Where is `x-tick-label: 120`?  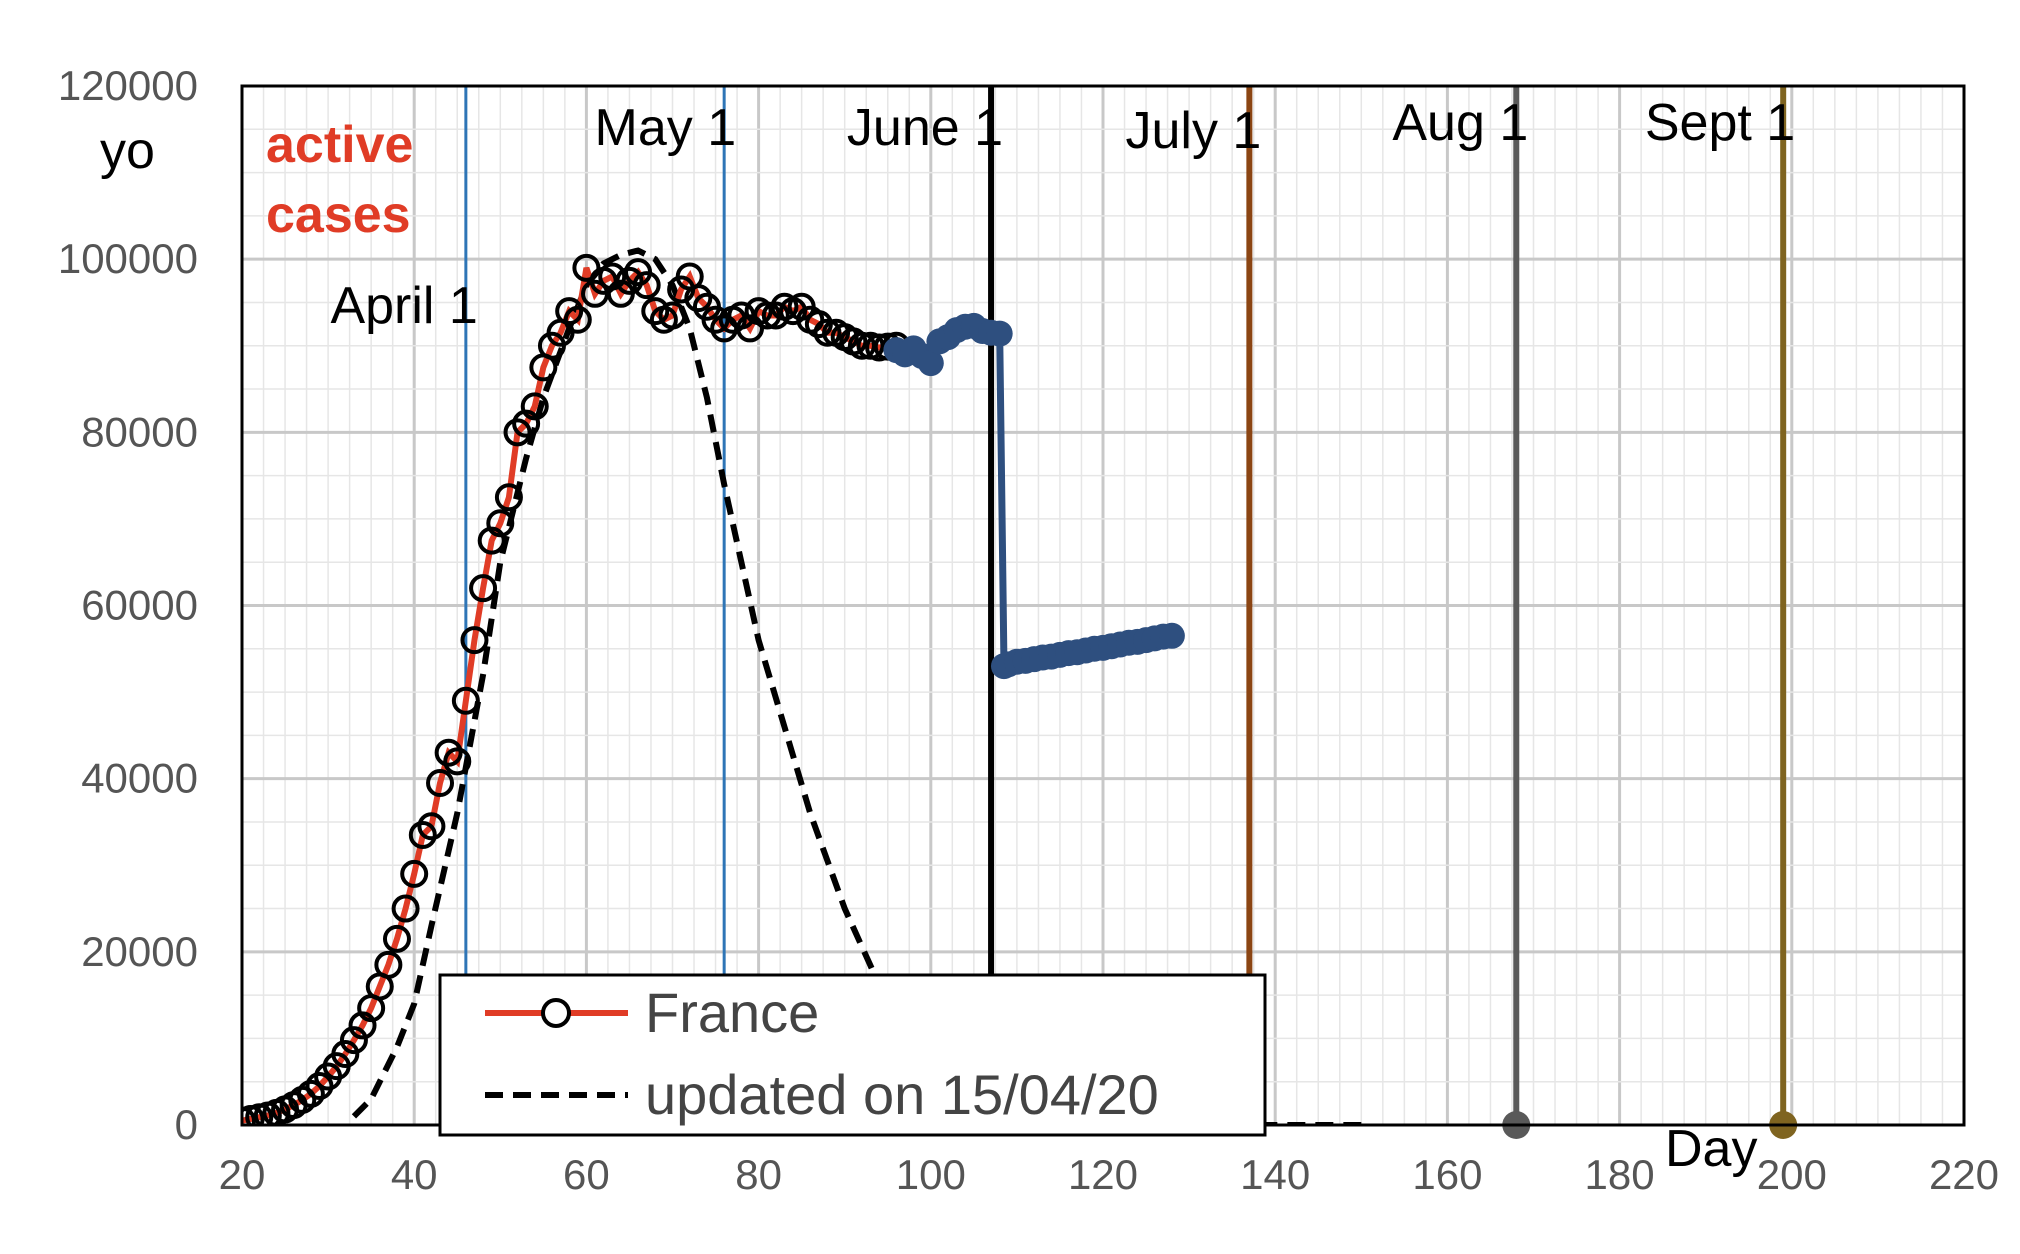 x-tick-label: 120 is located at coordinates (1103, 1174).